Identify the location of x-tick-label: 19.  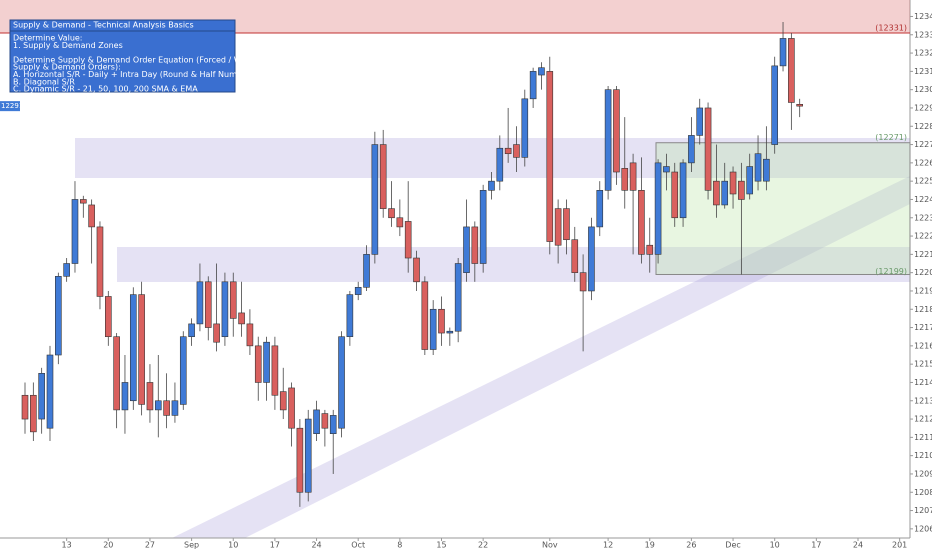
(650, 545).